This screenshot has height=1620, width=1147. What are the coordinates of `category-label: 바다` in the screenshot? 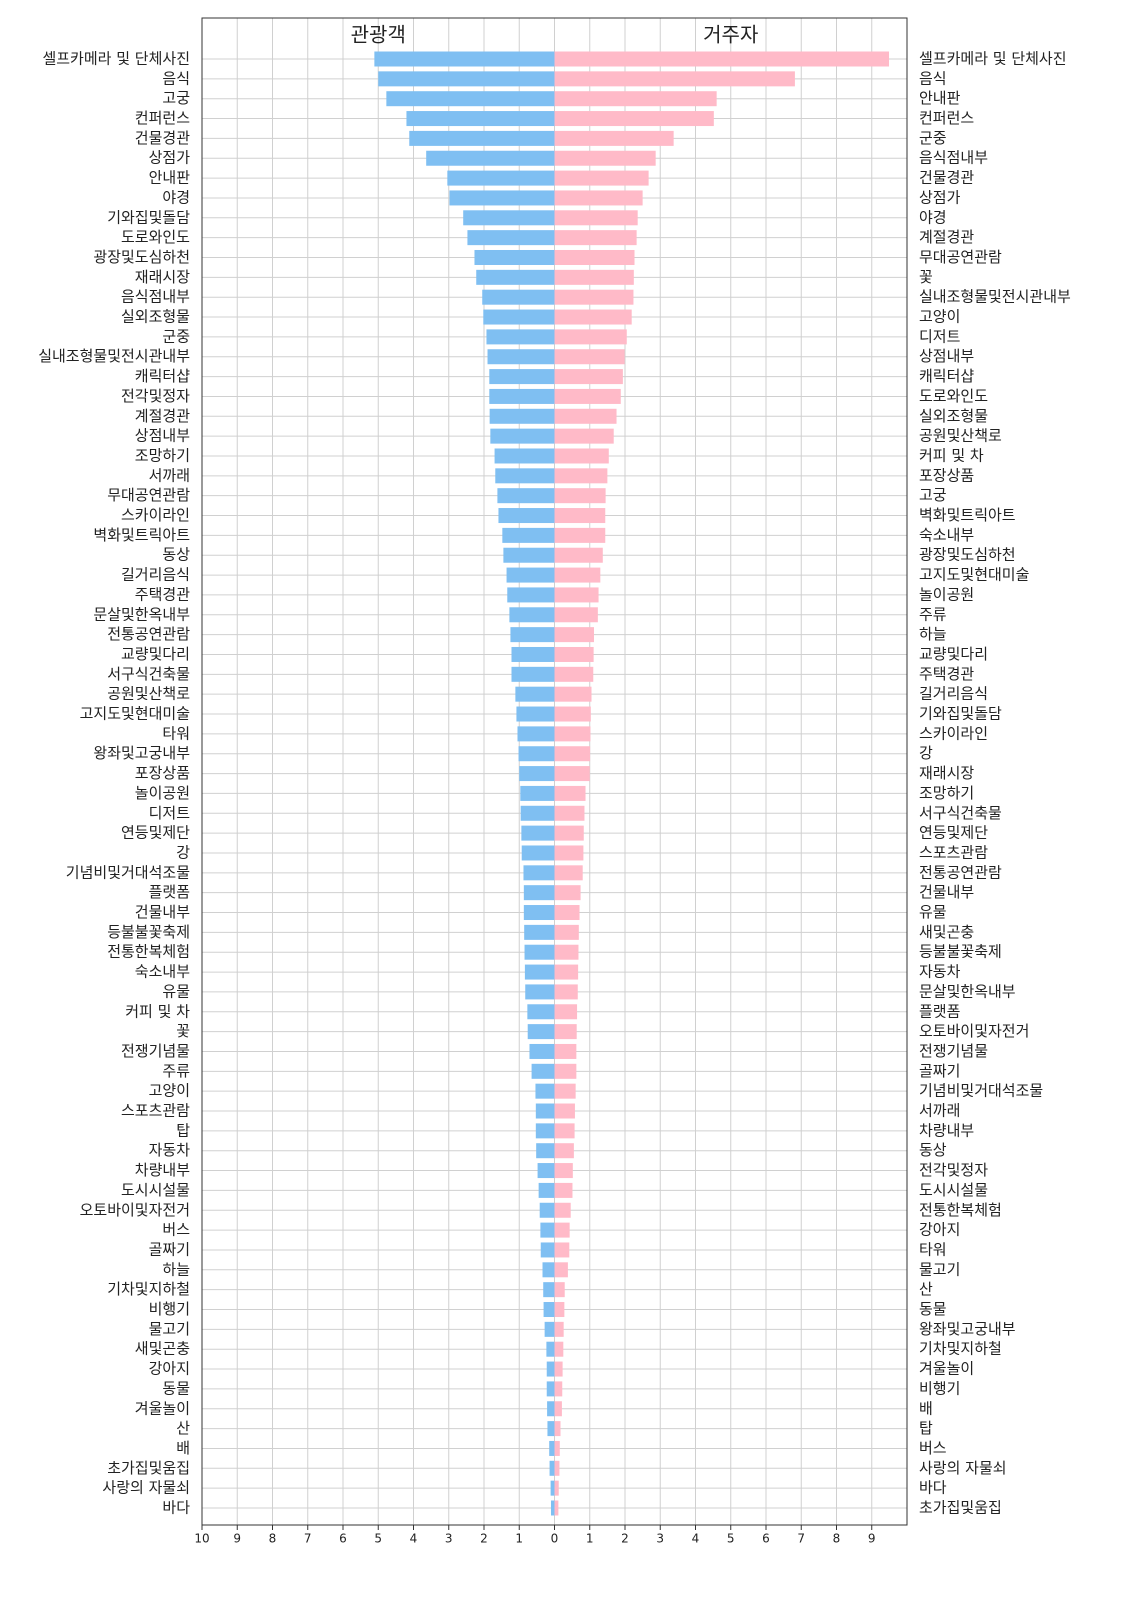 It's located at (176, 1508).